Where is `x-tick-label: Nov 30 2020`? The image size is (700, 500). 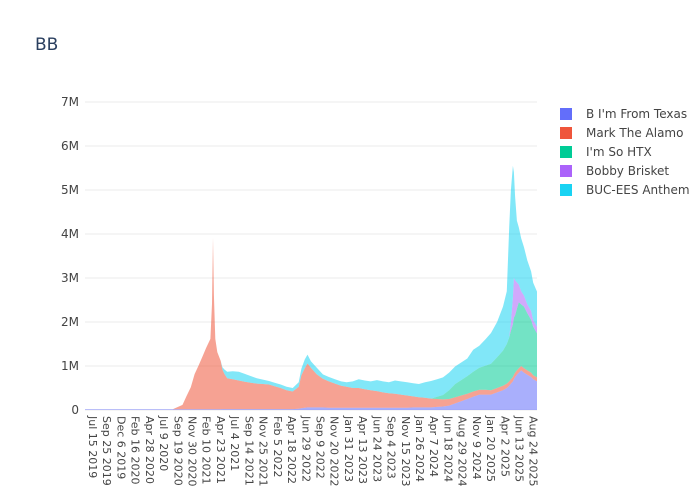
x-tick-label: Nov 30 2020 is located at coordinates (192, 451).